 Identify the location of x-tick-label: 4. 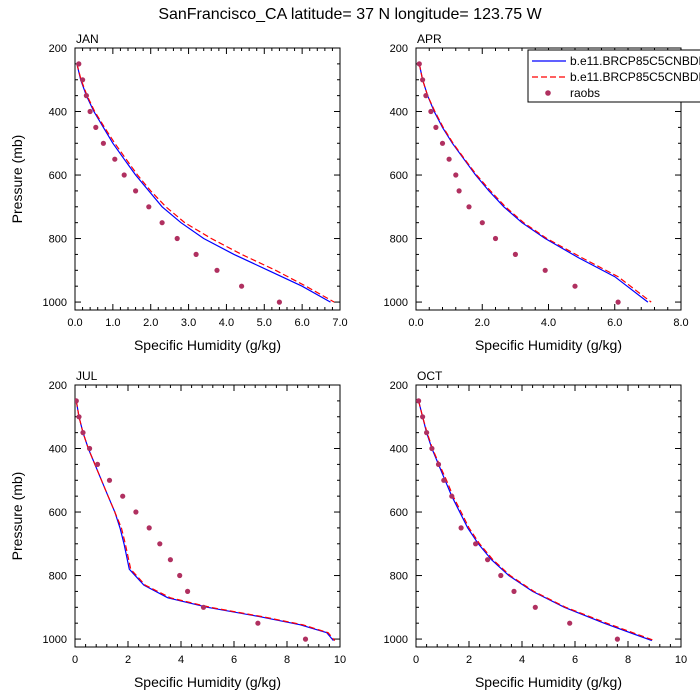
(181, 660).